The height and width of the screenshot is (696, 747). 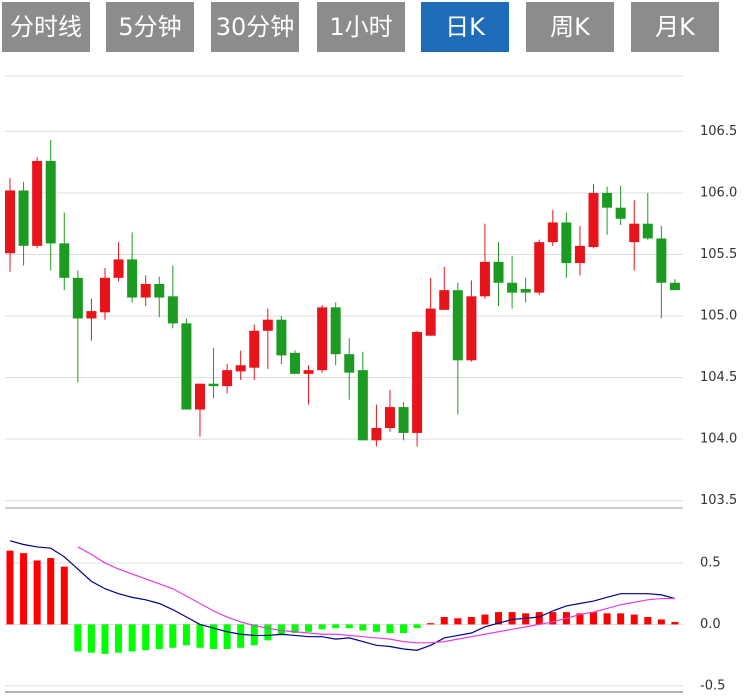 I want to click on tab: 周K, so click(x=570, y=27).